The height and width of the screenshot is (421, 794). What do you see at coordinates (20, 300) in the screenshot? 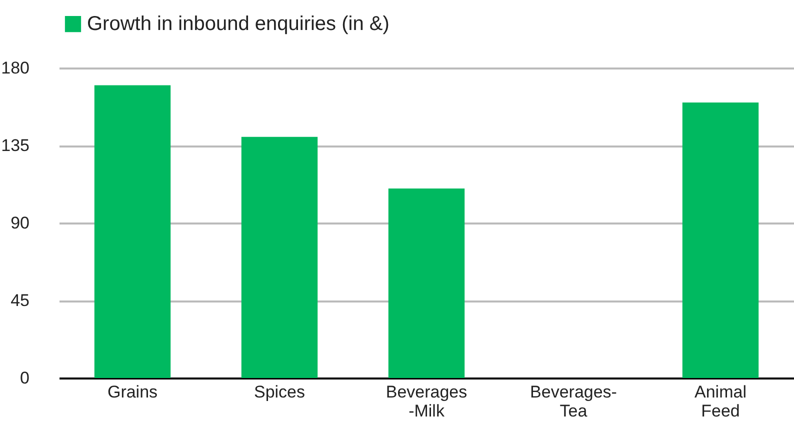
I see `y-tick-label: 45` at bounding box center [20, 300].